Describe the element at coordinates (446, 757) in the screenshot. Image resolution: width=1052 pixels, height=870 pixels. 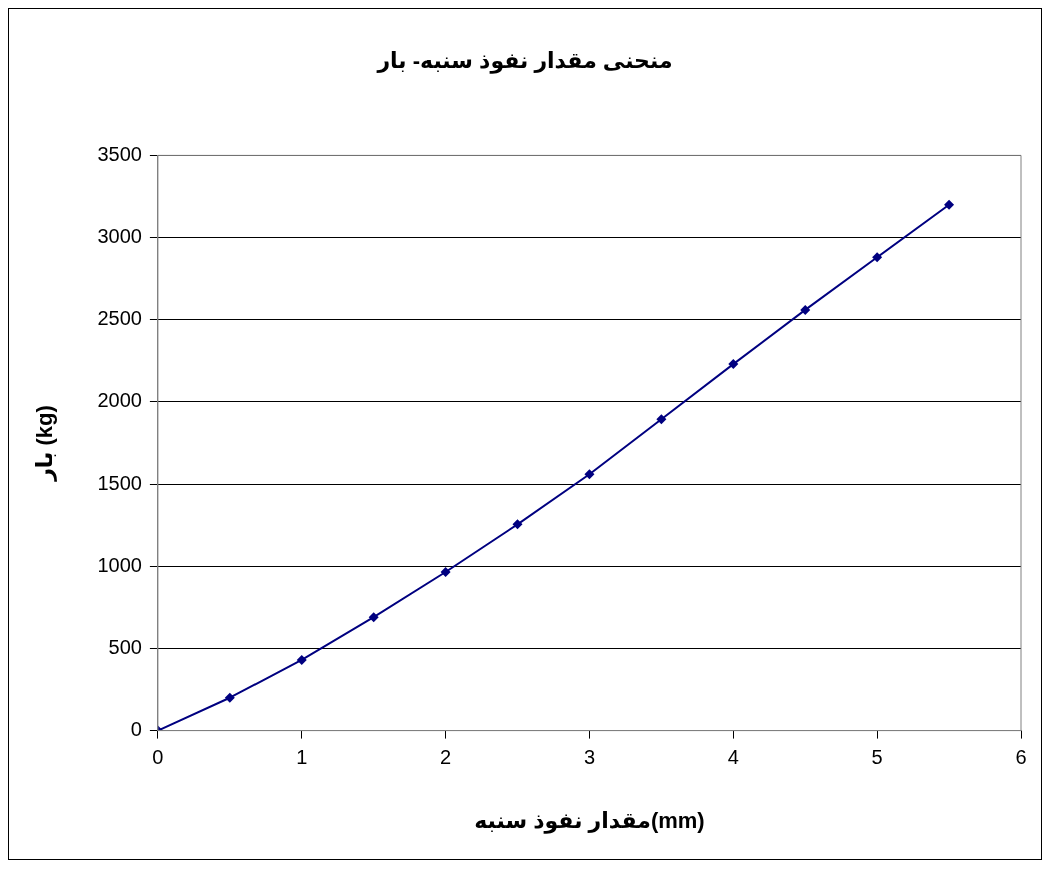
I see `x-tick-label: 2` at that location.